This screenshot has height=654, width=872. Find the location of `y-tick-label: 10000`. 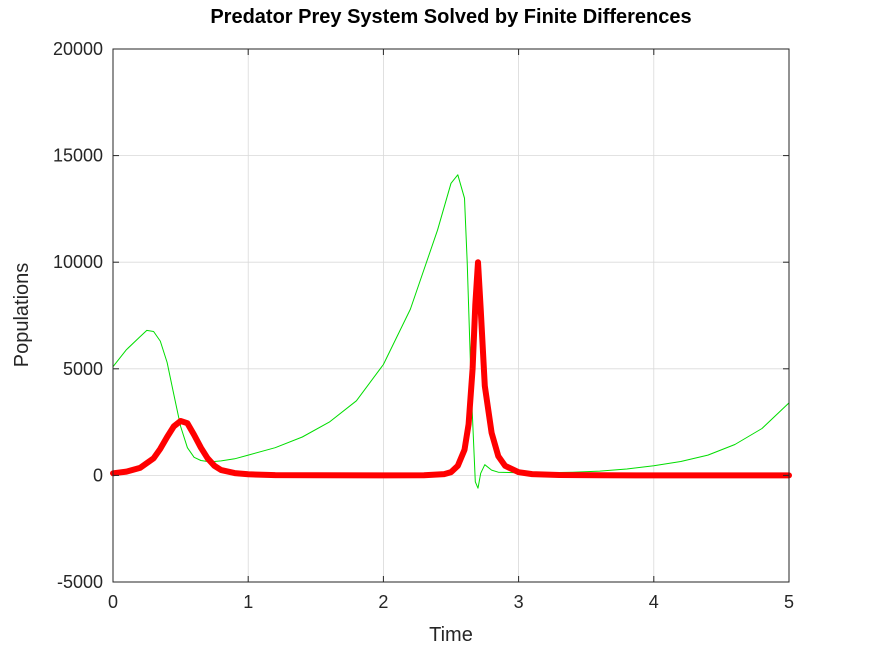

y-tick-label: 10000 is located at coordinates (78, 262).